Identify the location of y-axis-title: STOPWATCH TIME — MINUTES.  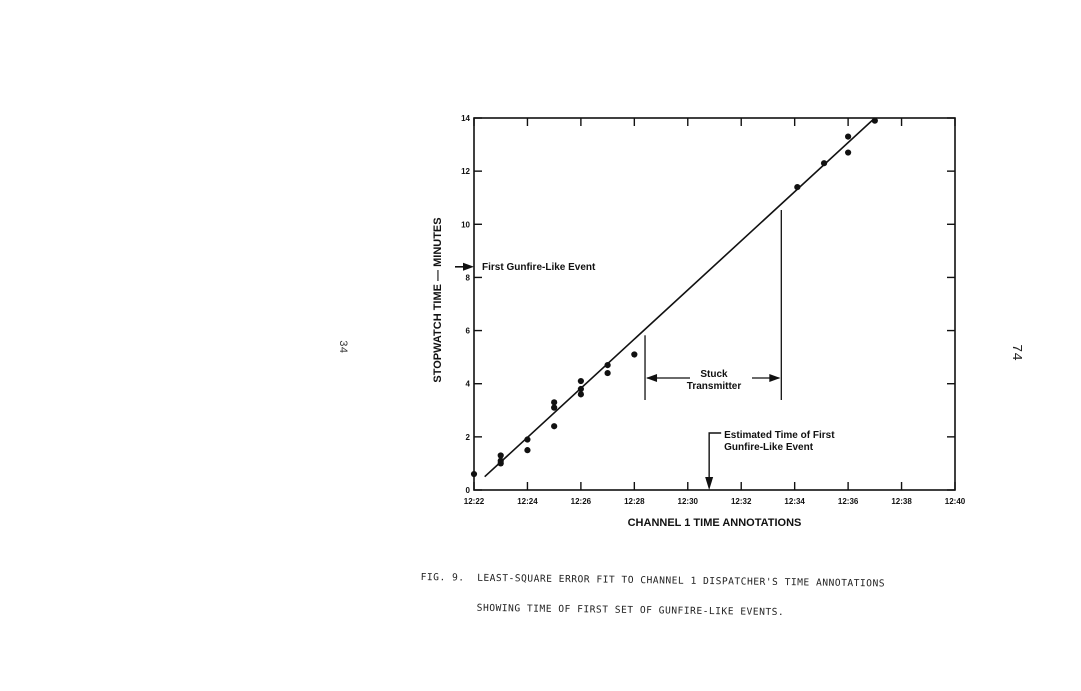
(438, 299).